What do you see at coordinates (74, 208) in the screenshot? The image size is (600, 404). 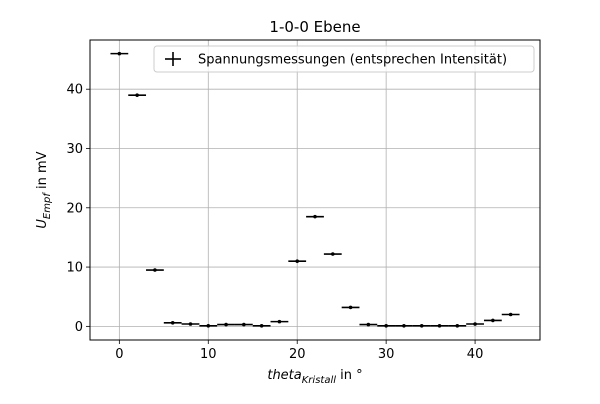 I see `y-tick-label: 20` at bounding box center [74, 208].